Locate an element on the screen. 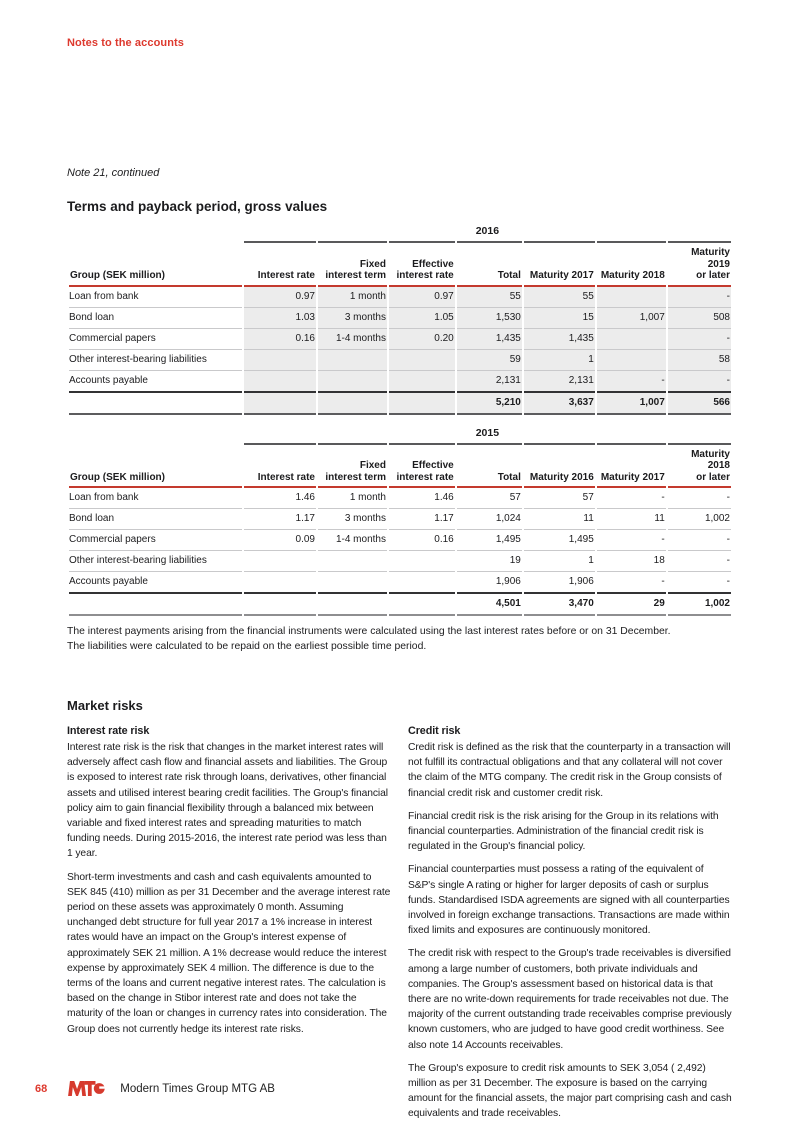 This screenshot has width=800, height=1131. cell-value: 1 is located at coordinates (559, 360).